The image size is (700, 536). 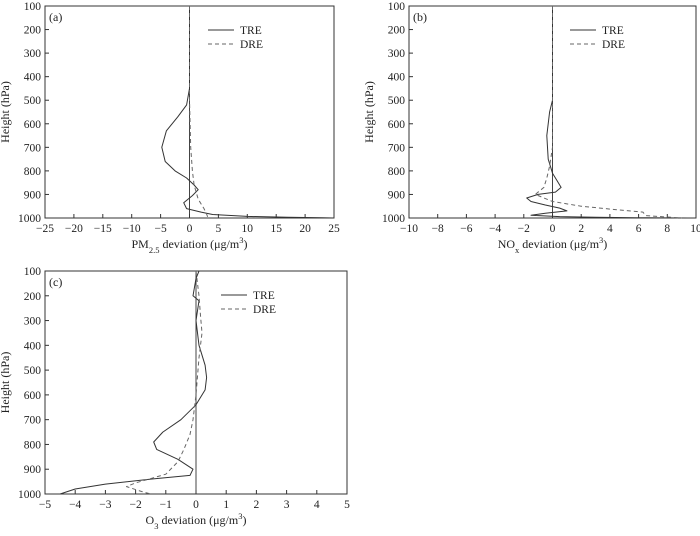 What do you see at coordinates (150, 520) in the screenshot?
I see `x-axis-title-prefix: O` at bounding box center [150, 520].